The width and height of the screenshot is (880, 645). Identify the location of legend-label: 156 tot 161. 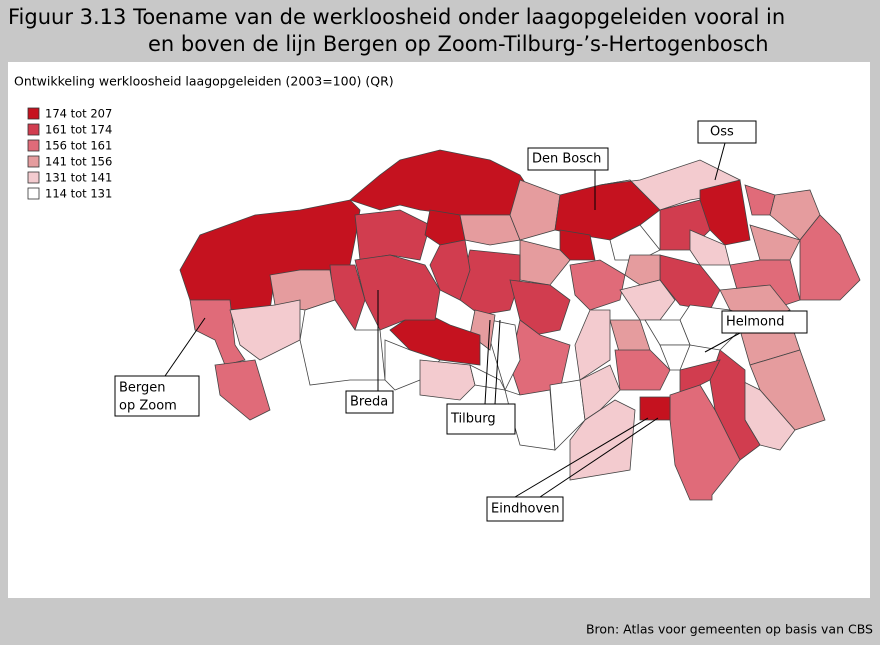
(78, 146).